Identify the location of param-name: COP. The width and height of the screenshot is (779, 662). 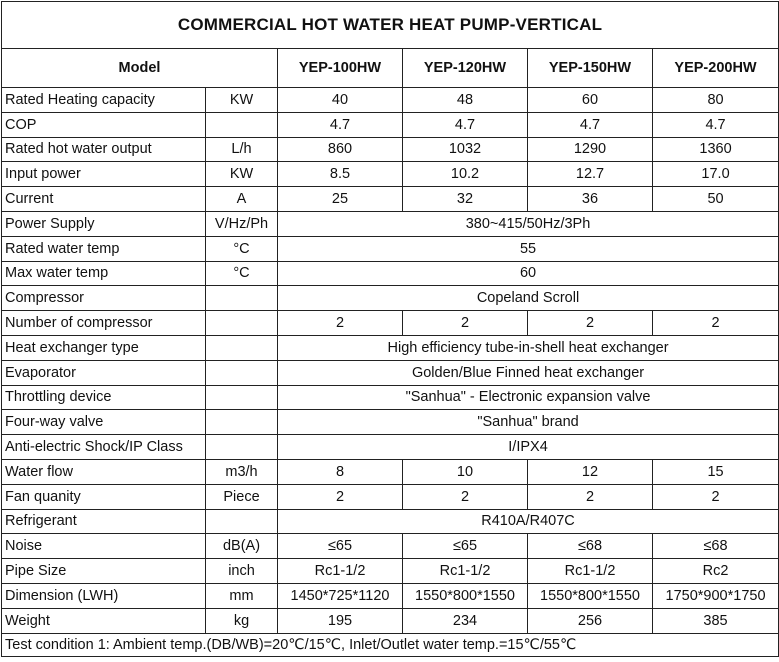
(103, 124).